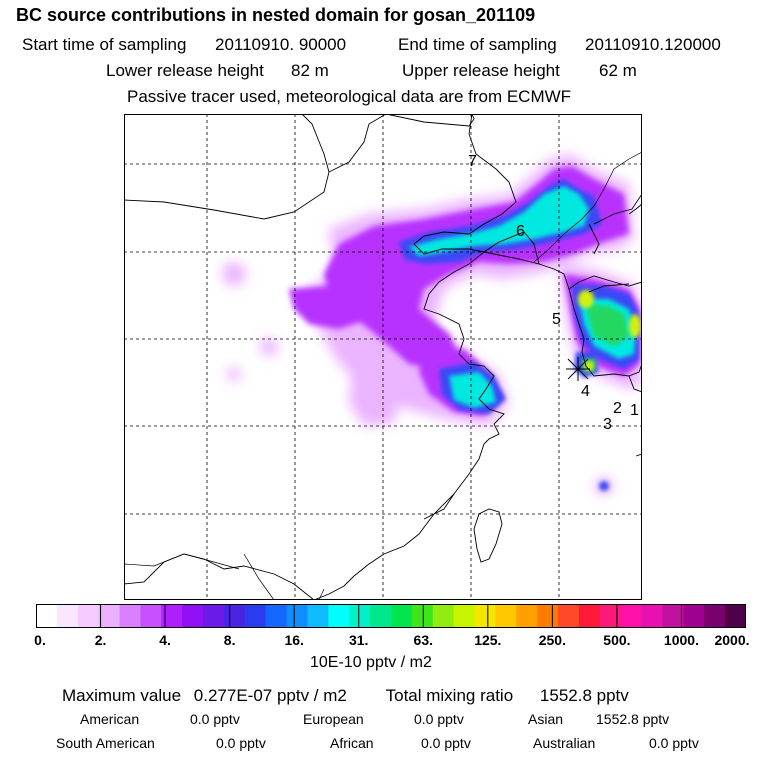 Image resolution: width=768 pixels, height=768 pixels. Describe the element at coordinates (110, 719) in the screenshot. I see `region-american-name: American` at that location.